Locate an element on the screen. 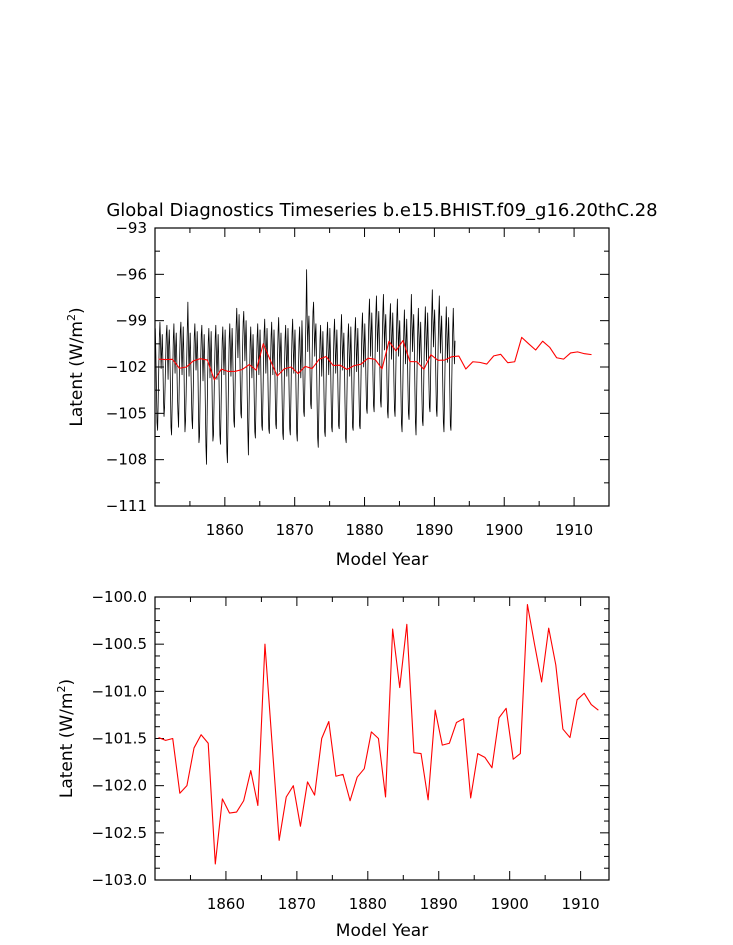  annual-series-line is located at coordinates (375, 358).